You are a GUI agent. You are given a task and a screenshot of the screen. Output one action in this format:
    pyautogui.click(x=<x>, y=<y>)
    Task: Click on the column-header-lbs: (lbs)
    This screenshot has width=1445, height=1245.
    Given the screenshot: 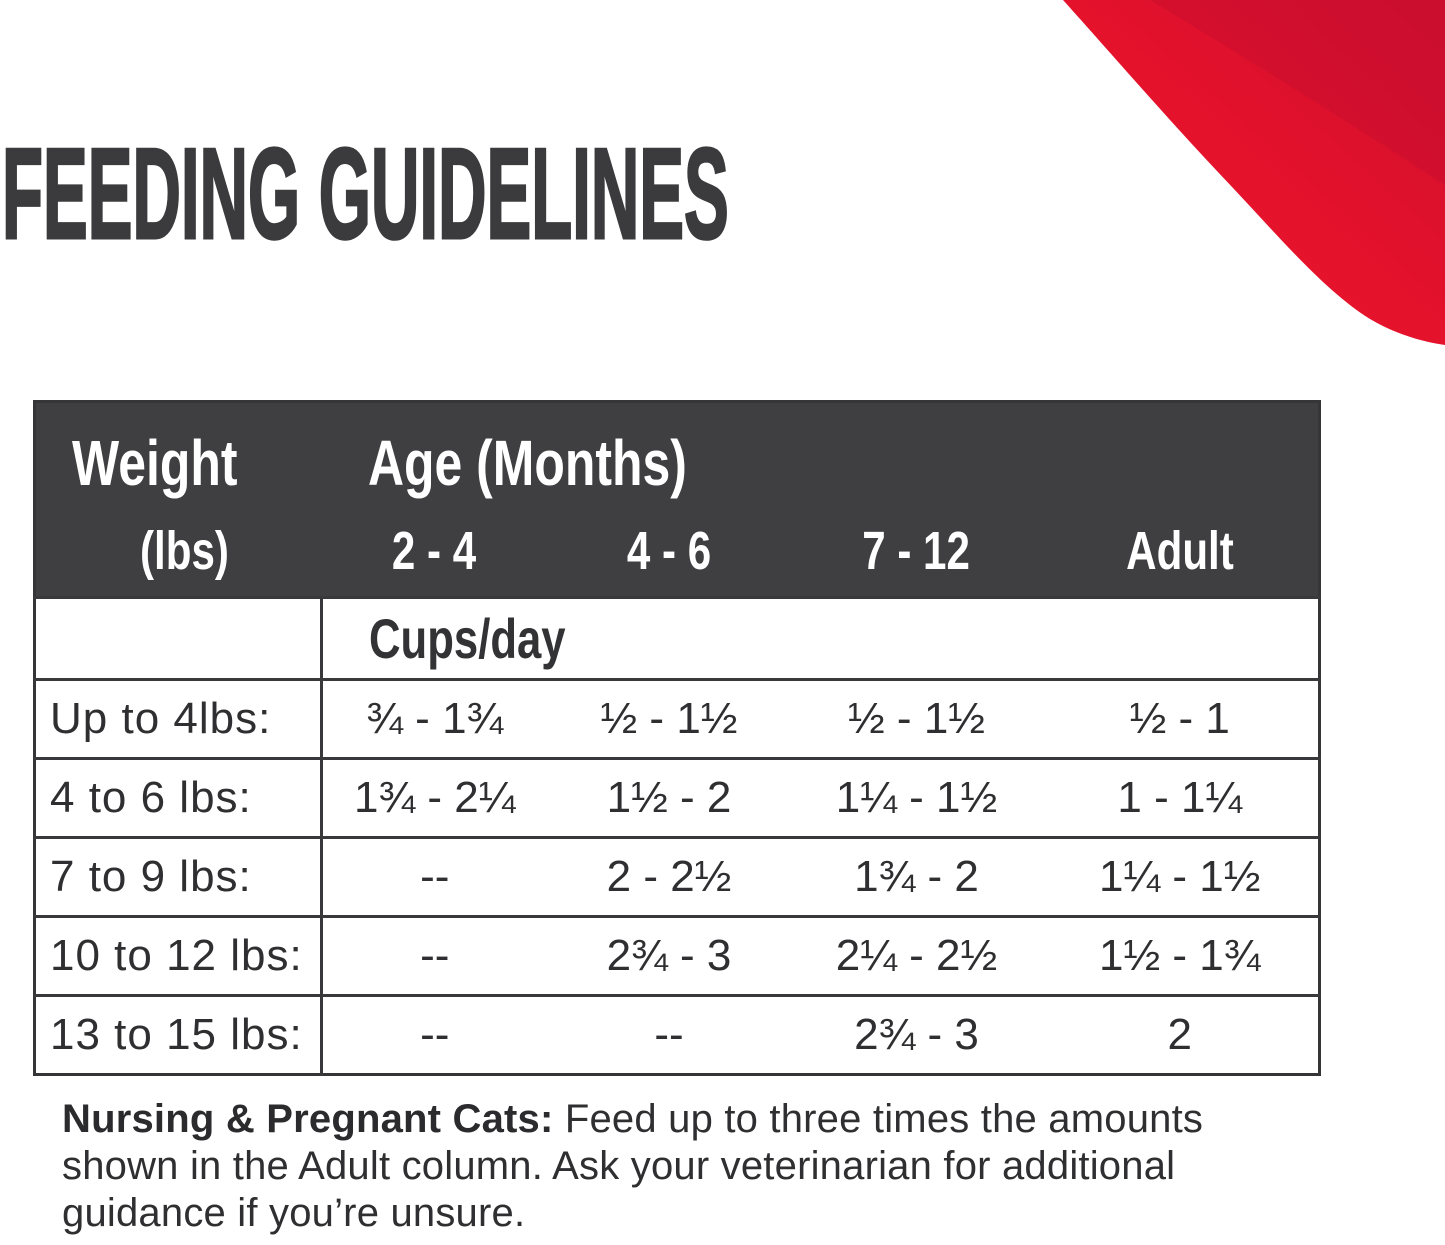 What is the action you would take?
    pyautogui.click(x=178, y=550)
    